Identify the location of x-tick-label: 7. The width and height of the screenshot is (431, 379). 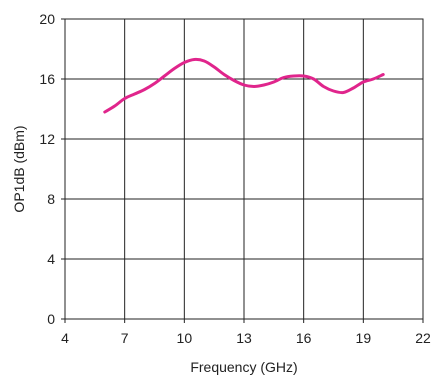
(125, 338).